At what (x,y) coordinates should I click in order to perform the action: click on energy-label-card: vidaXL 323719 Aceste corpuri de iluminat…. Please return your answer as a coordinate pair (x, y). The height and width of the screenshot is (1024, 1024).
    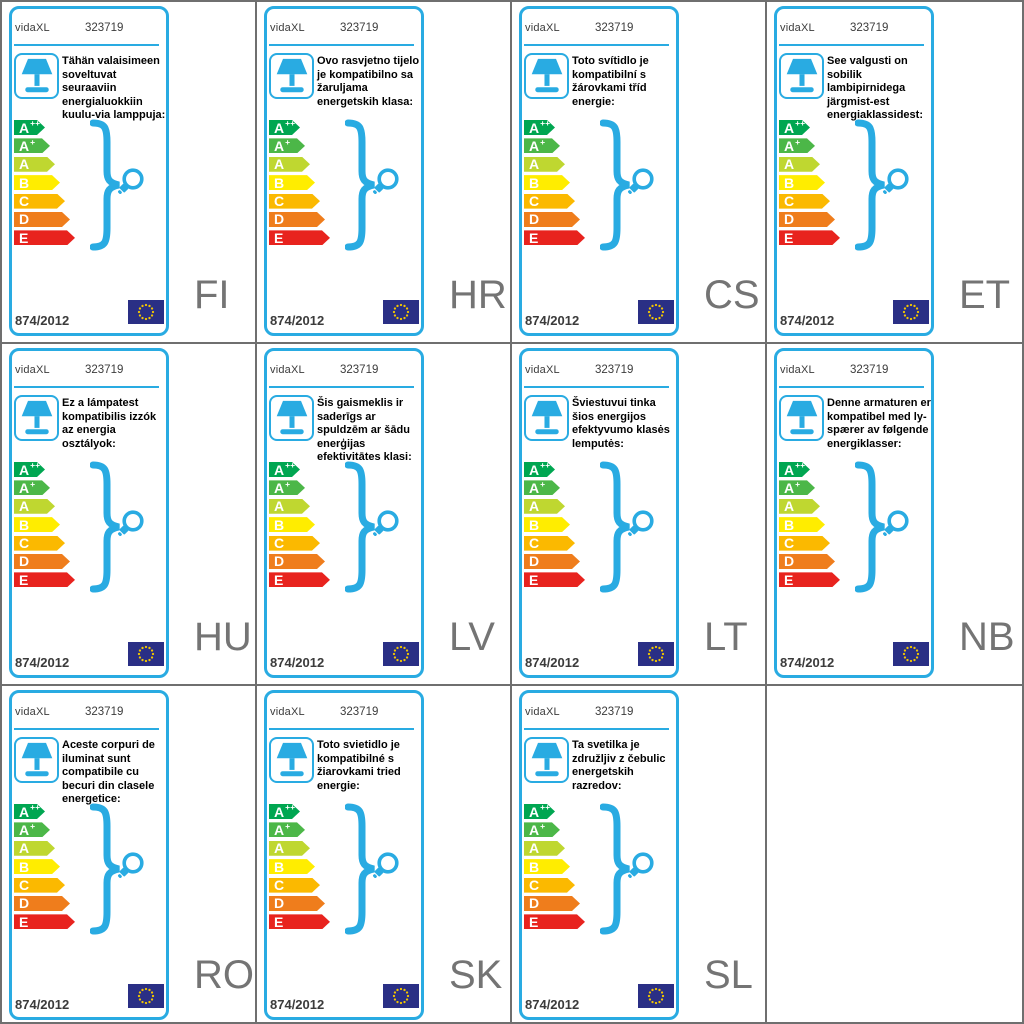
    Looking at the image, I should click on (89, 855).